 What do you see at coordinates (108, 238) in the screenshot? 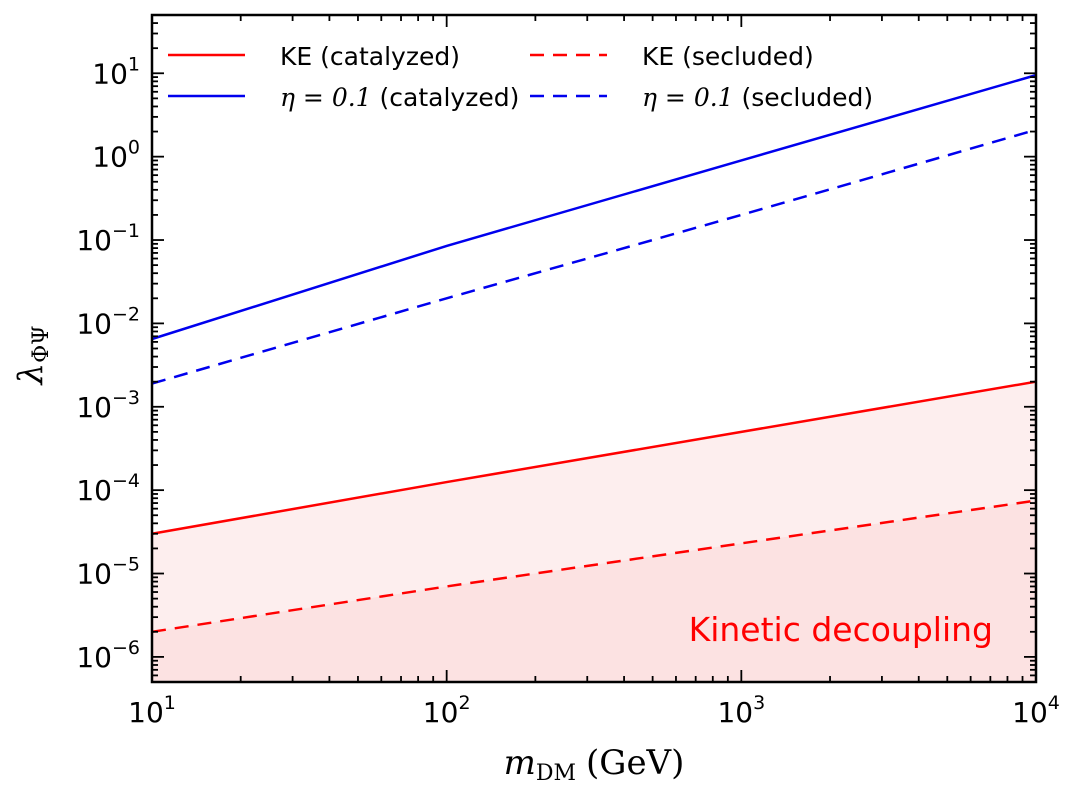
I see `y-tick-label: 10⁻¹` at bounding box center [108, 238].